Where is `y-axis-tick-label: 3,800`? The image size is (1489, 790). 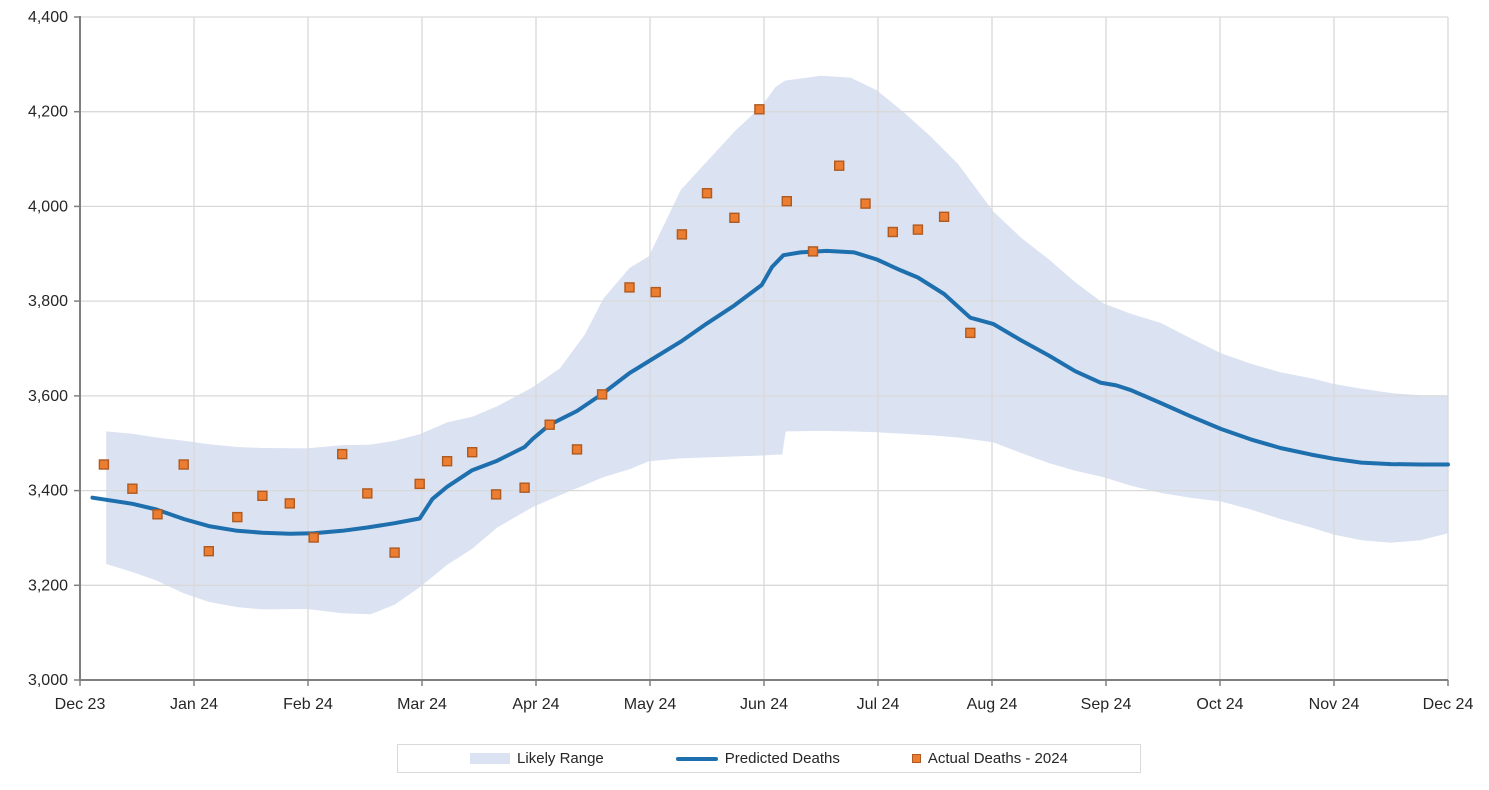 y-axis-tick-label: 3,800 is located at coordinates (48, 301).